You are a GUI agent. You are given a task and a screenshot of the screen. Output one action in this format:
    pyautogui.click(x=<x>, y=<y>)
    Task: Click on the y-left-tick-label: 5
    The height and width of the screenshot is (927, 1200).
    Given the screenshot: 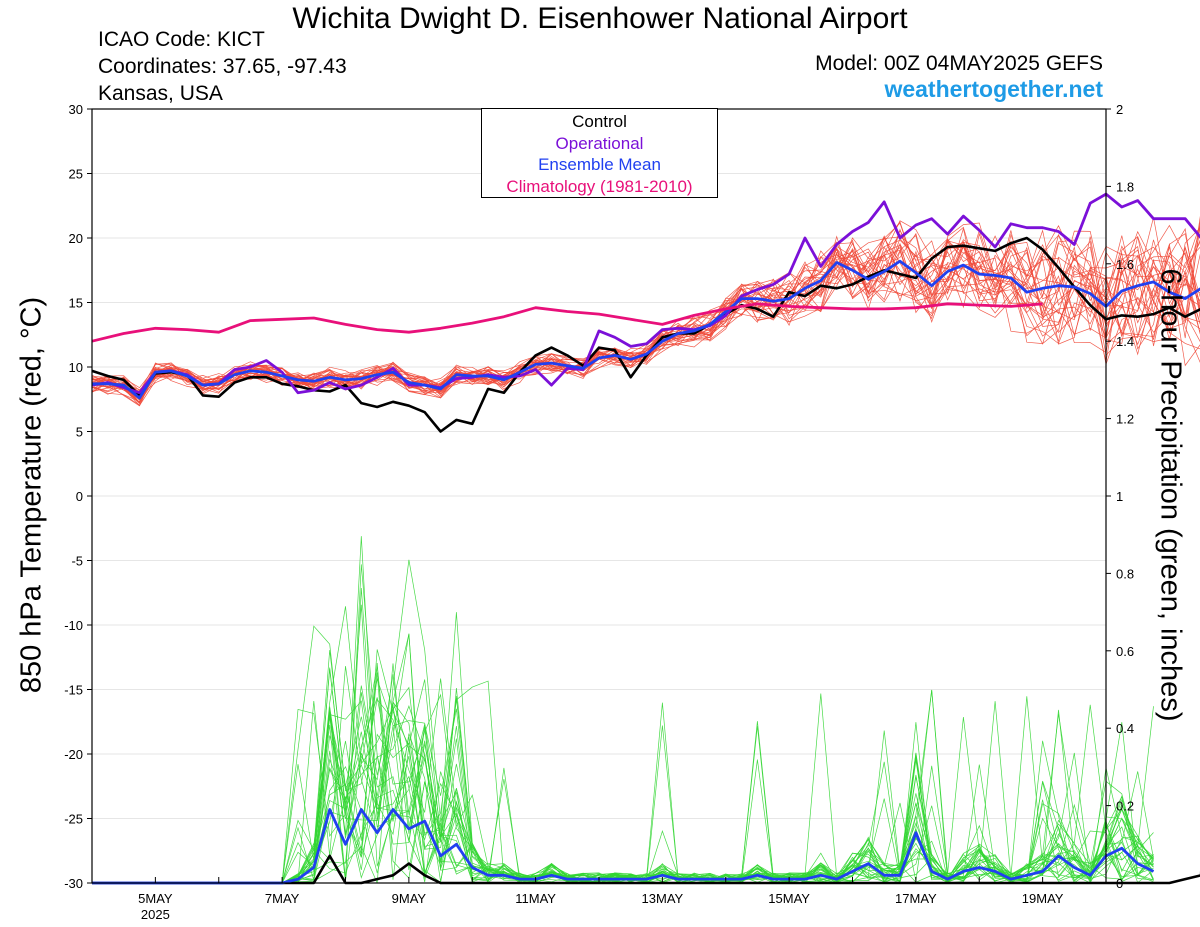 What is the action you would take?
    pyautogui.click(x=79, y=432)
    